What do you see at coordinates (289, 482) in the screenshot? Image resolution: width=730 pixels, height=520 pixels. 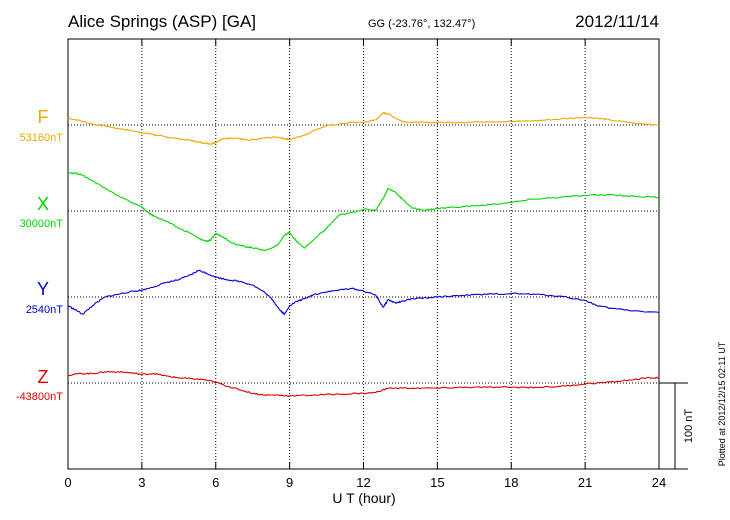 I see `x-tick-label: 9` at bounding box center [289, 482].